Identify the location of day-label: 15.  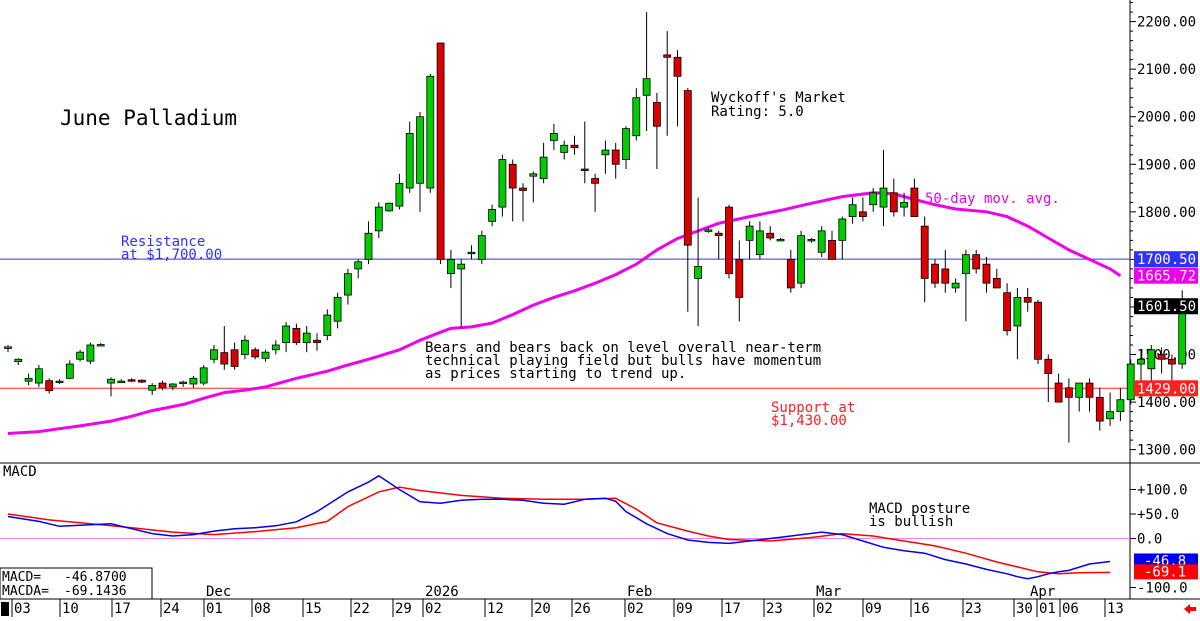
(313, 609).